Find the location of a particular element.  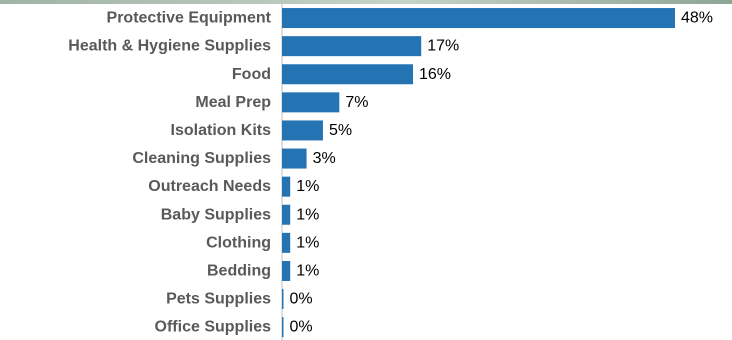

bar-food is located at coordinates (347, 74).